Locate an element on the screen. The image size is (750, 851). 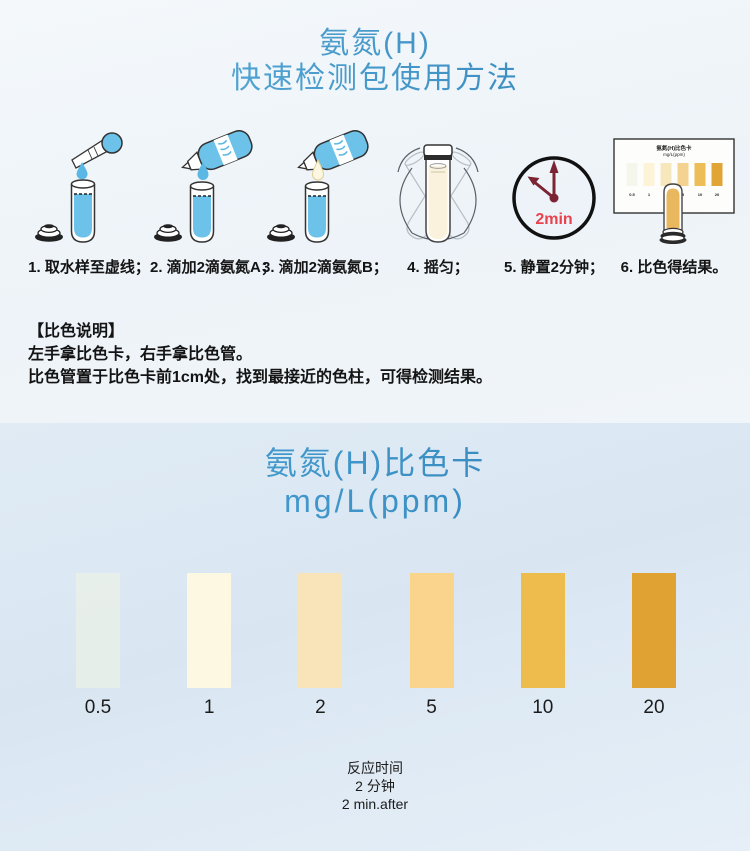
notes-heading: 【比色说明】 is located at coordinates (76, 331).